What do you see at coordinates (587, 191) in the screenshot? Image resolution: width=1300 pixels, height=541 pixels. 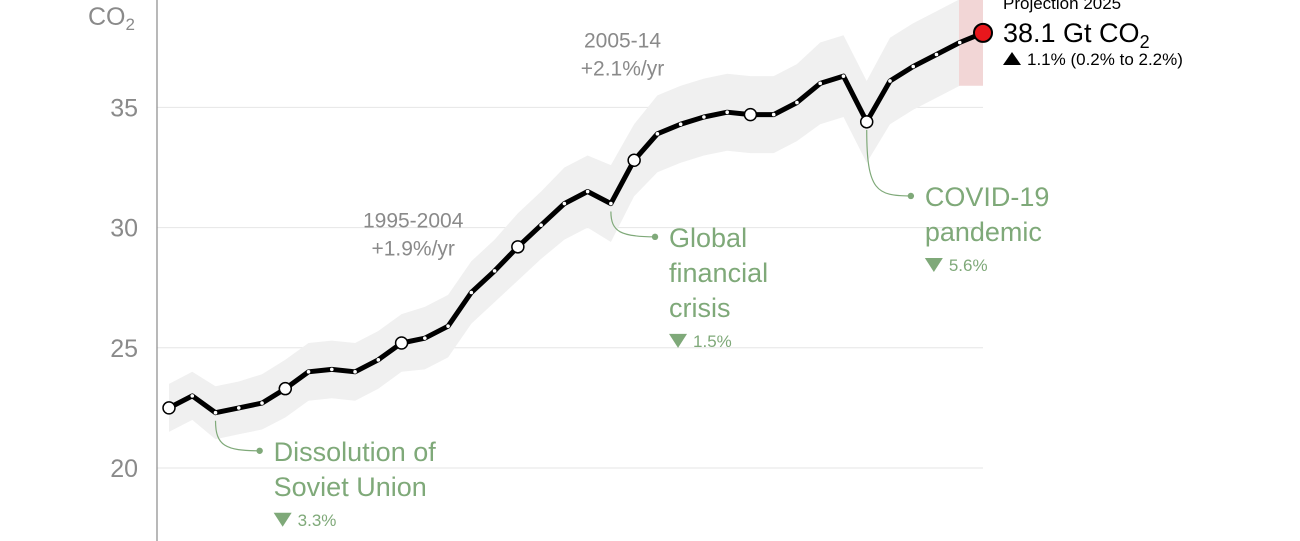 I see `point-2008` at bounding box center [587, 191].